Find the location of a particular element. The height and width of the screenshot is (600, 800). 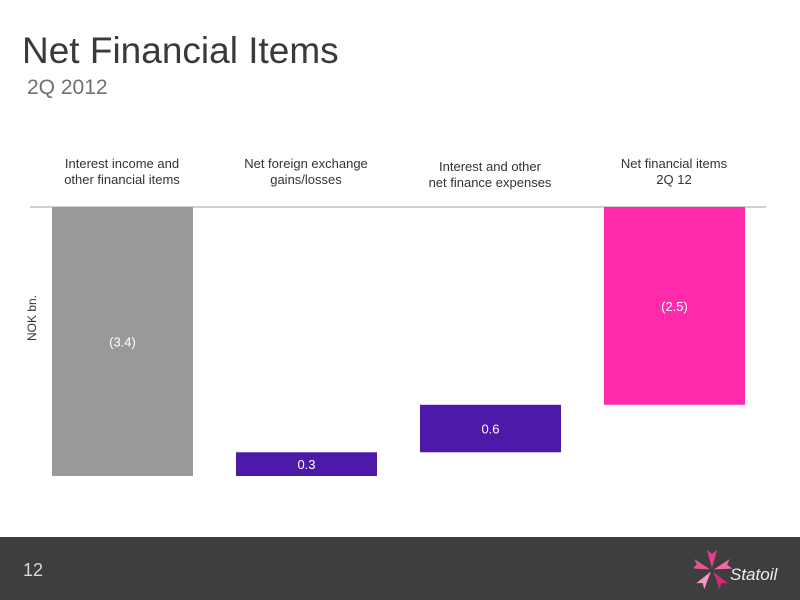

slide-title: Net Financial Items is located at coordinates (180, 50).